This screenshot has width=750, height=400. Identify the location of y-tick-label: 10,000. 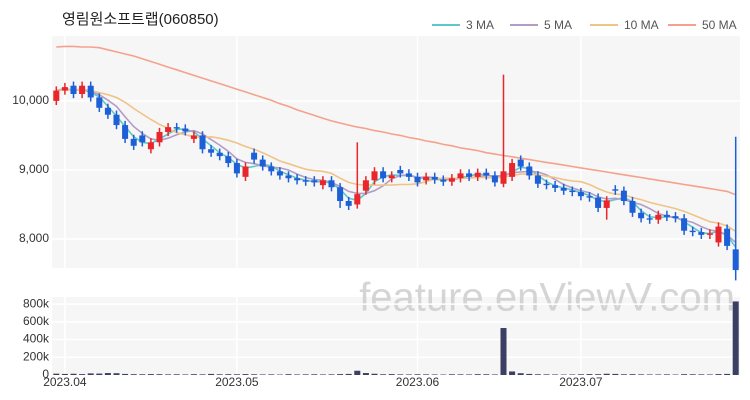
(30, 100).